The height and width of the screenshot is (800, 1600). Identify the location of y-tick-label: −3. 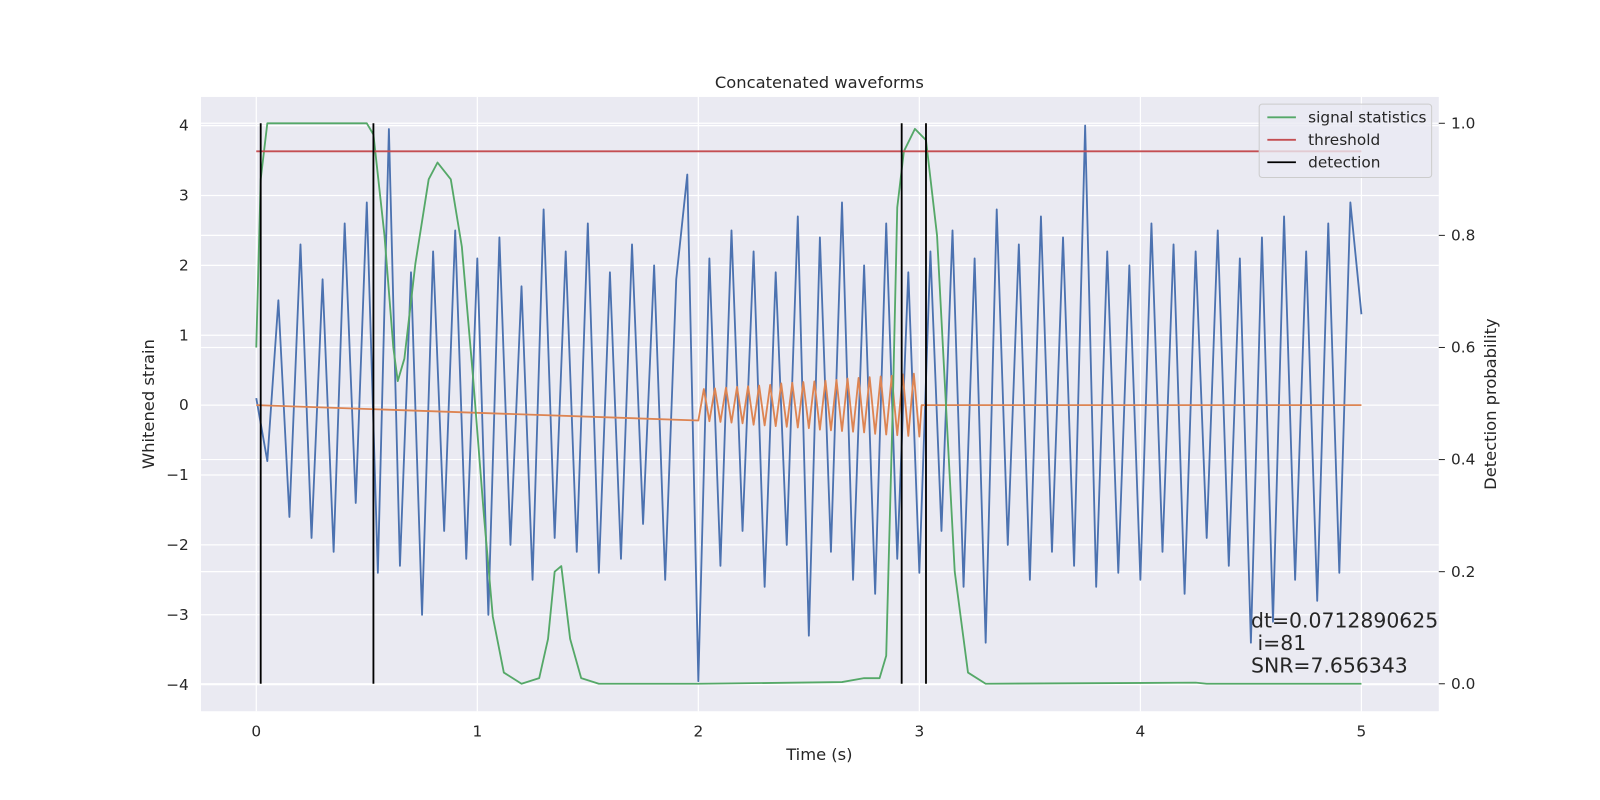
(177, 615).